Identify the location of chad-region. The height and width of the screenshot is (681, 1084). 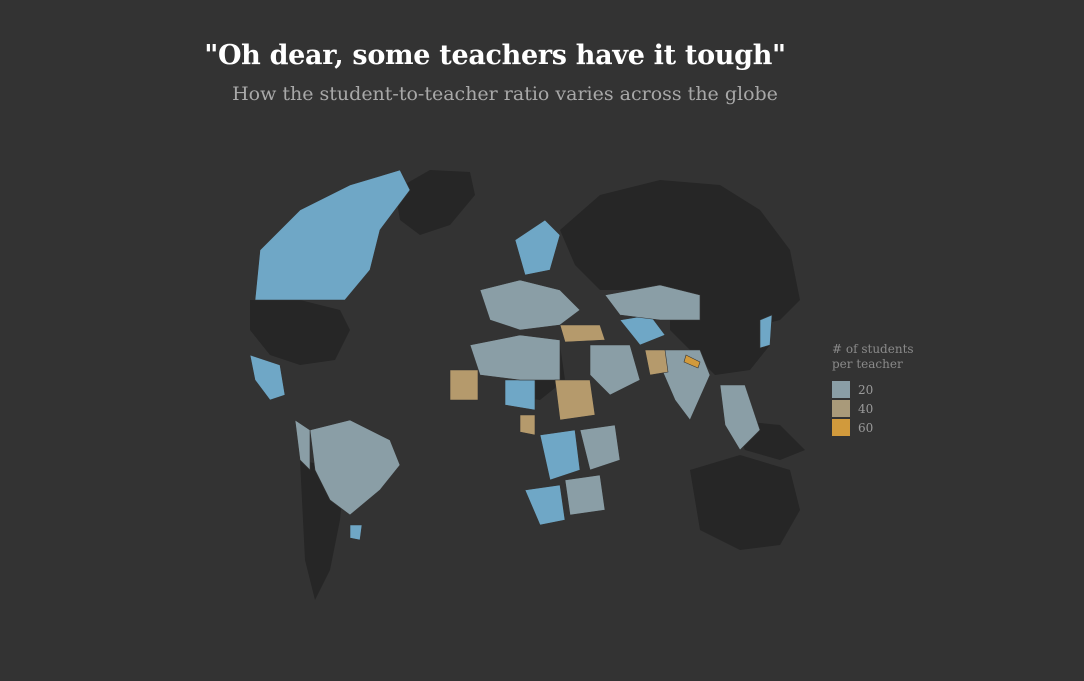
(527, 425).